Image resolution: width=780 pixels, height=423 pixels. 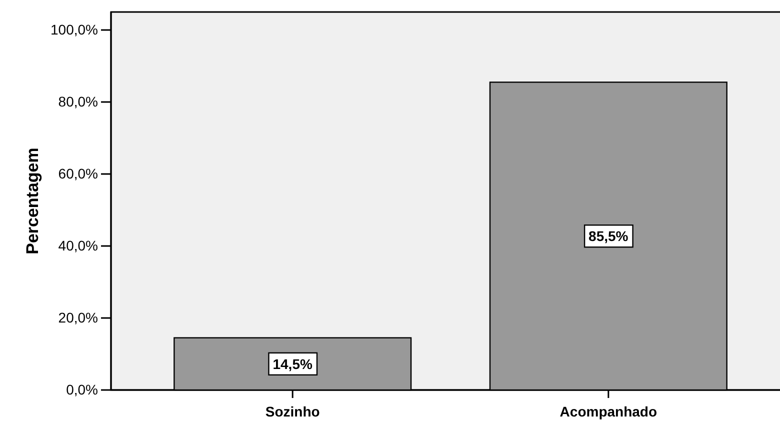 I want to click on y-tick-label: 80,0%, so click(x=78, y=101).